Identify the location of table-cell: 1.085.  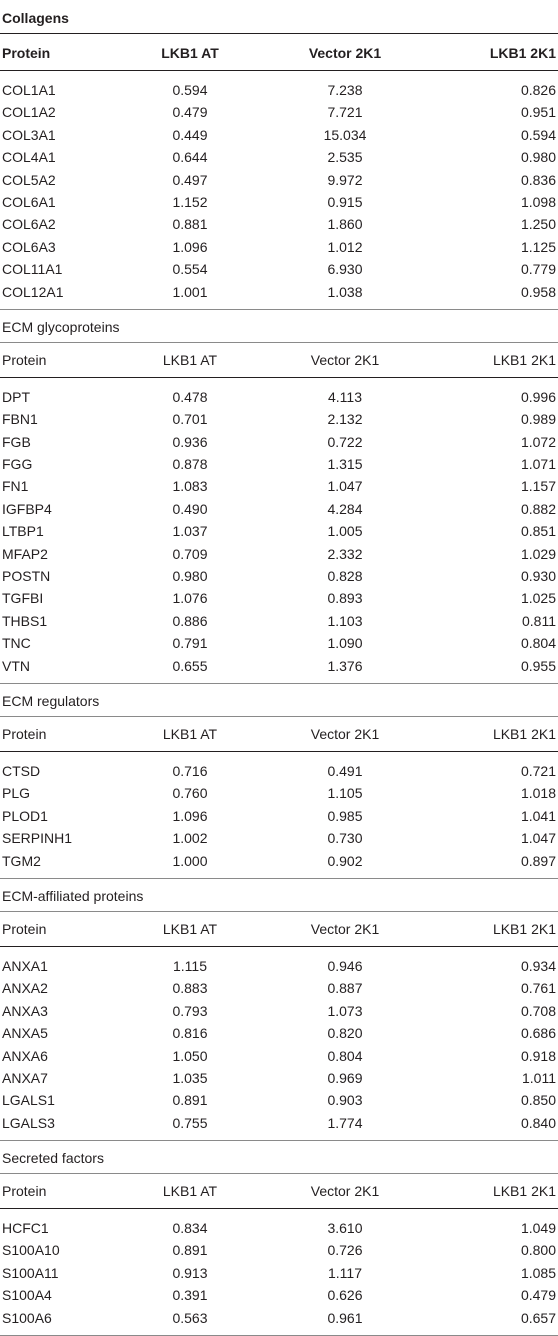
(538, 1272).